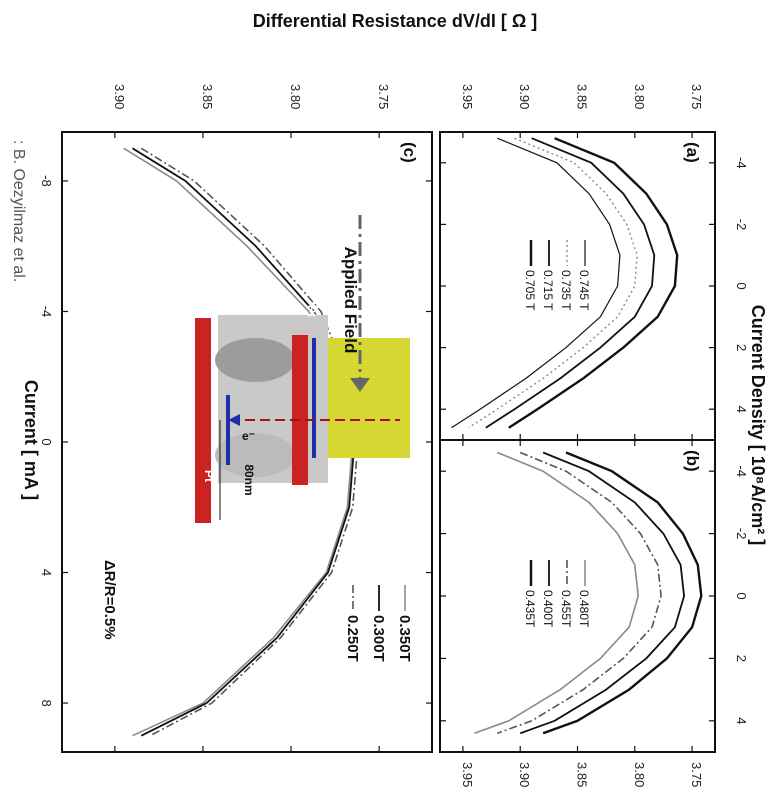  What do you see at coordinates (758, 425) in the screenshot?
I see `x-axis-top-title: Current Density [ 10⁸A/cm² ]` at bounding box center [758, 425].